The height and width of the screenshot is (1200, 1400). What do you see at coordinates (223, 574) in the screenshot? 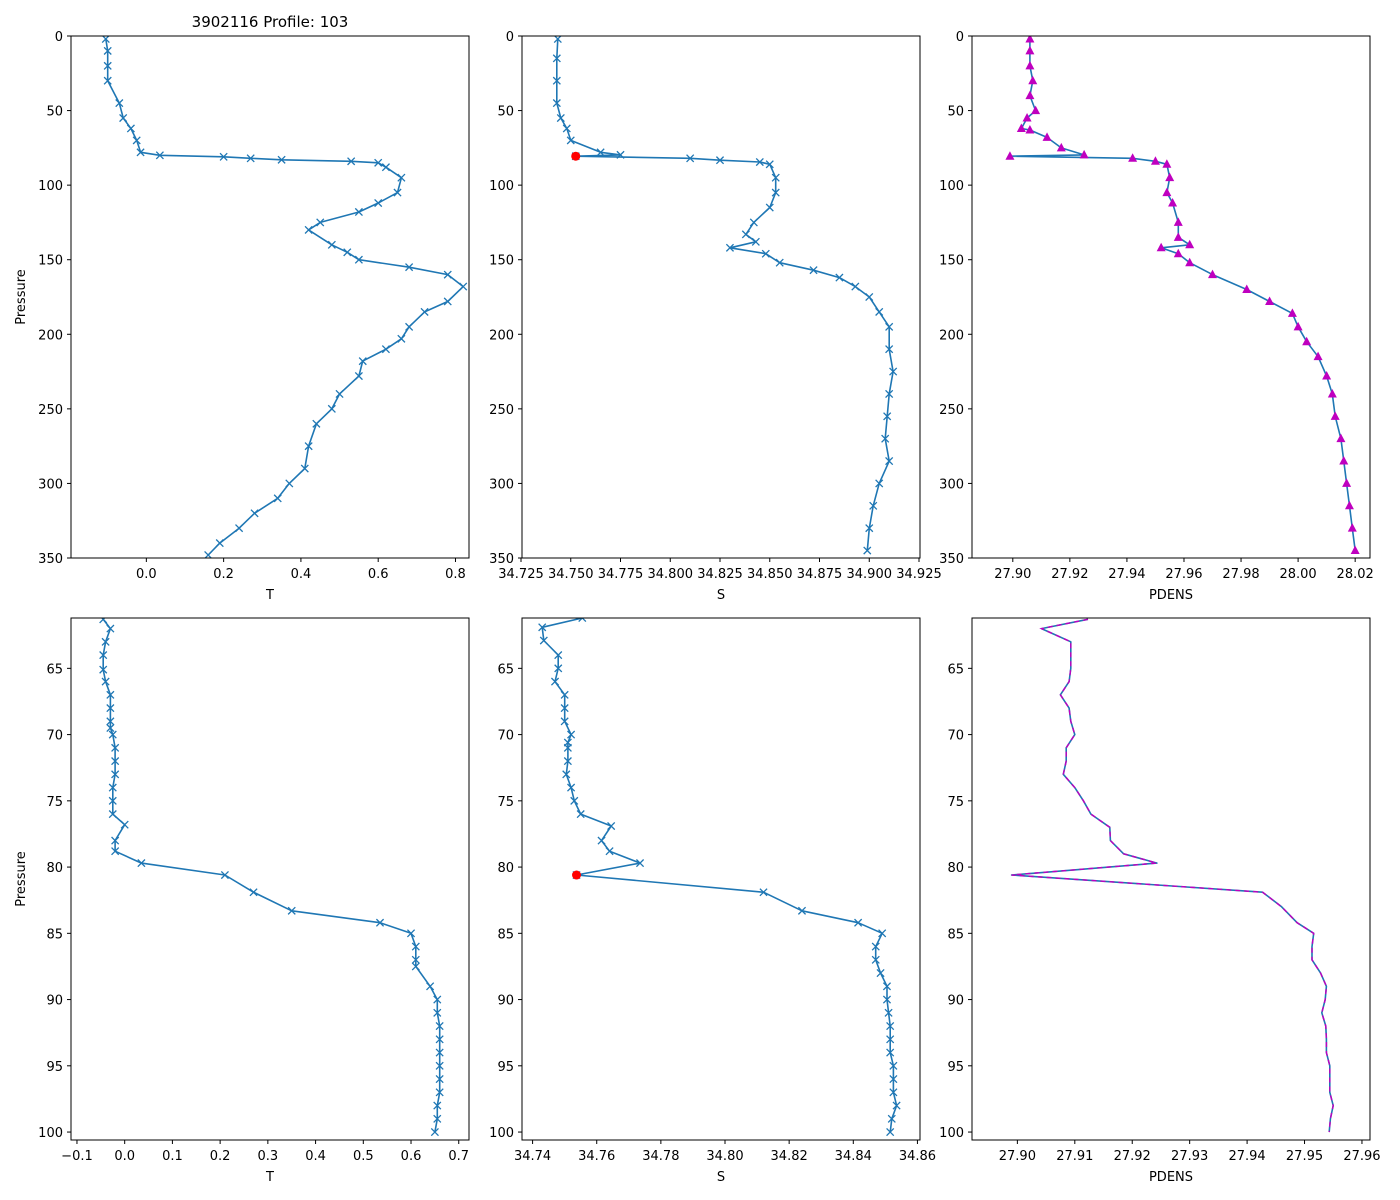
I see `x-tick-label: 0.2` at bounding box center [223, 574].